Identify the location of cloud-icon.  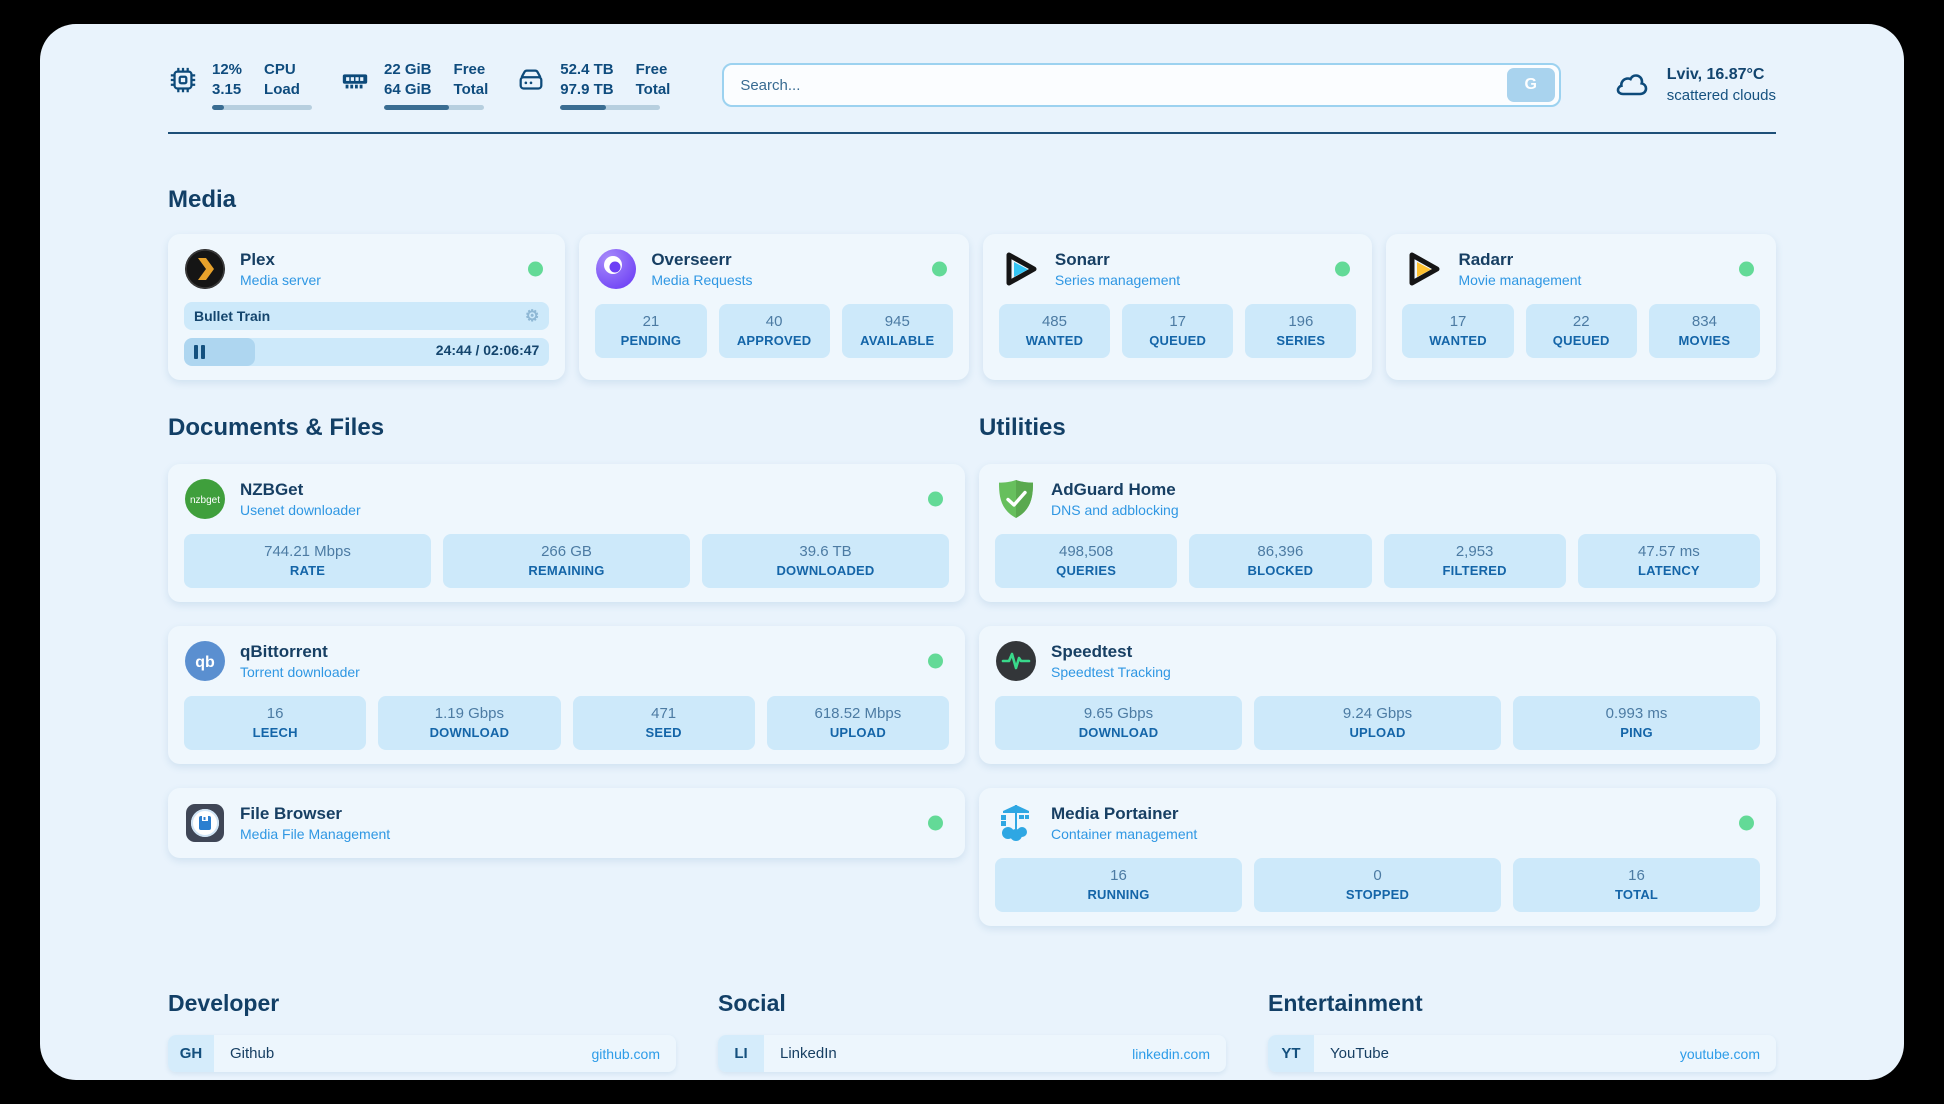
(1632, 85).